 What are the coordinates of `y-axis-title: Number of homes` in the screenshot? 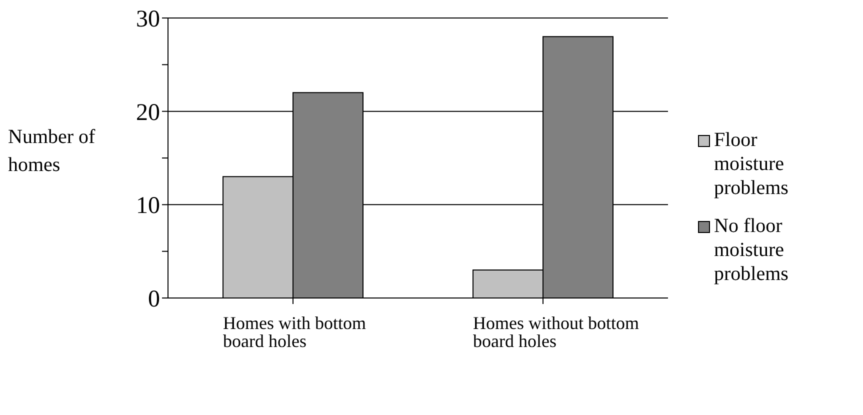 It's located at (52, 151).